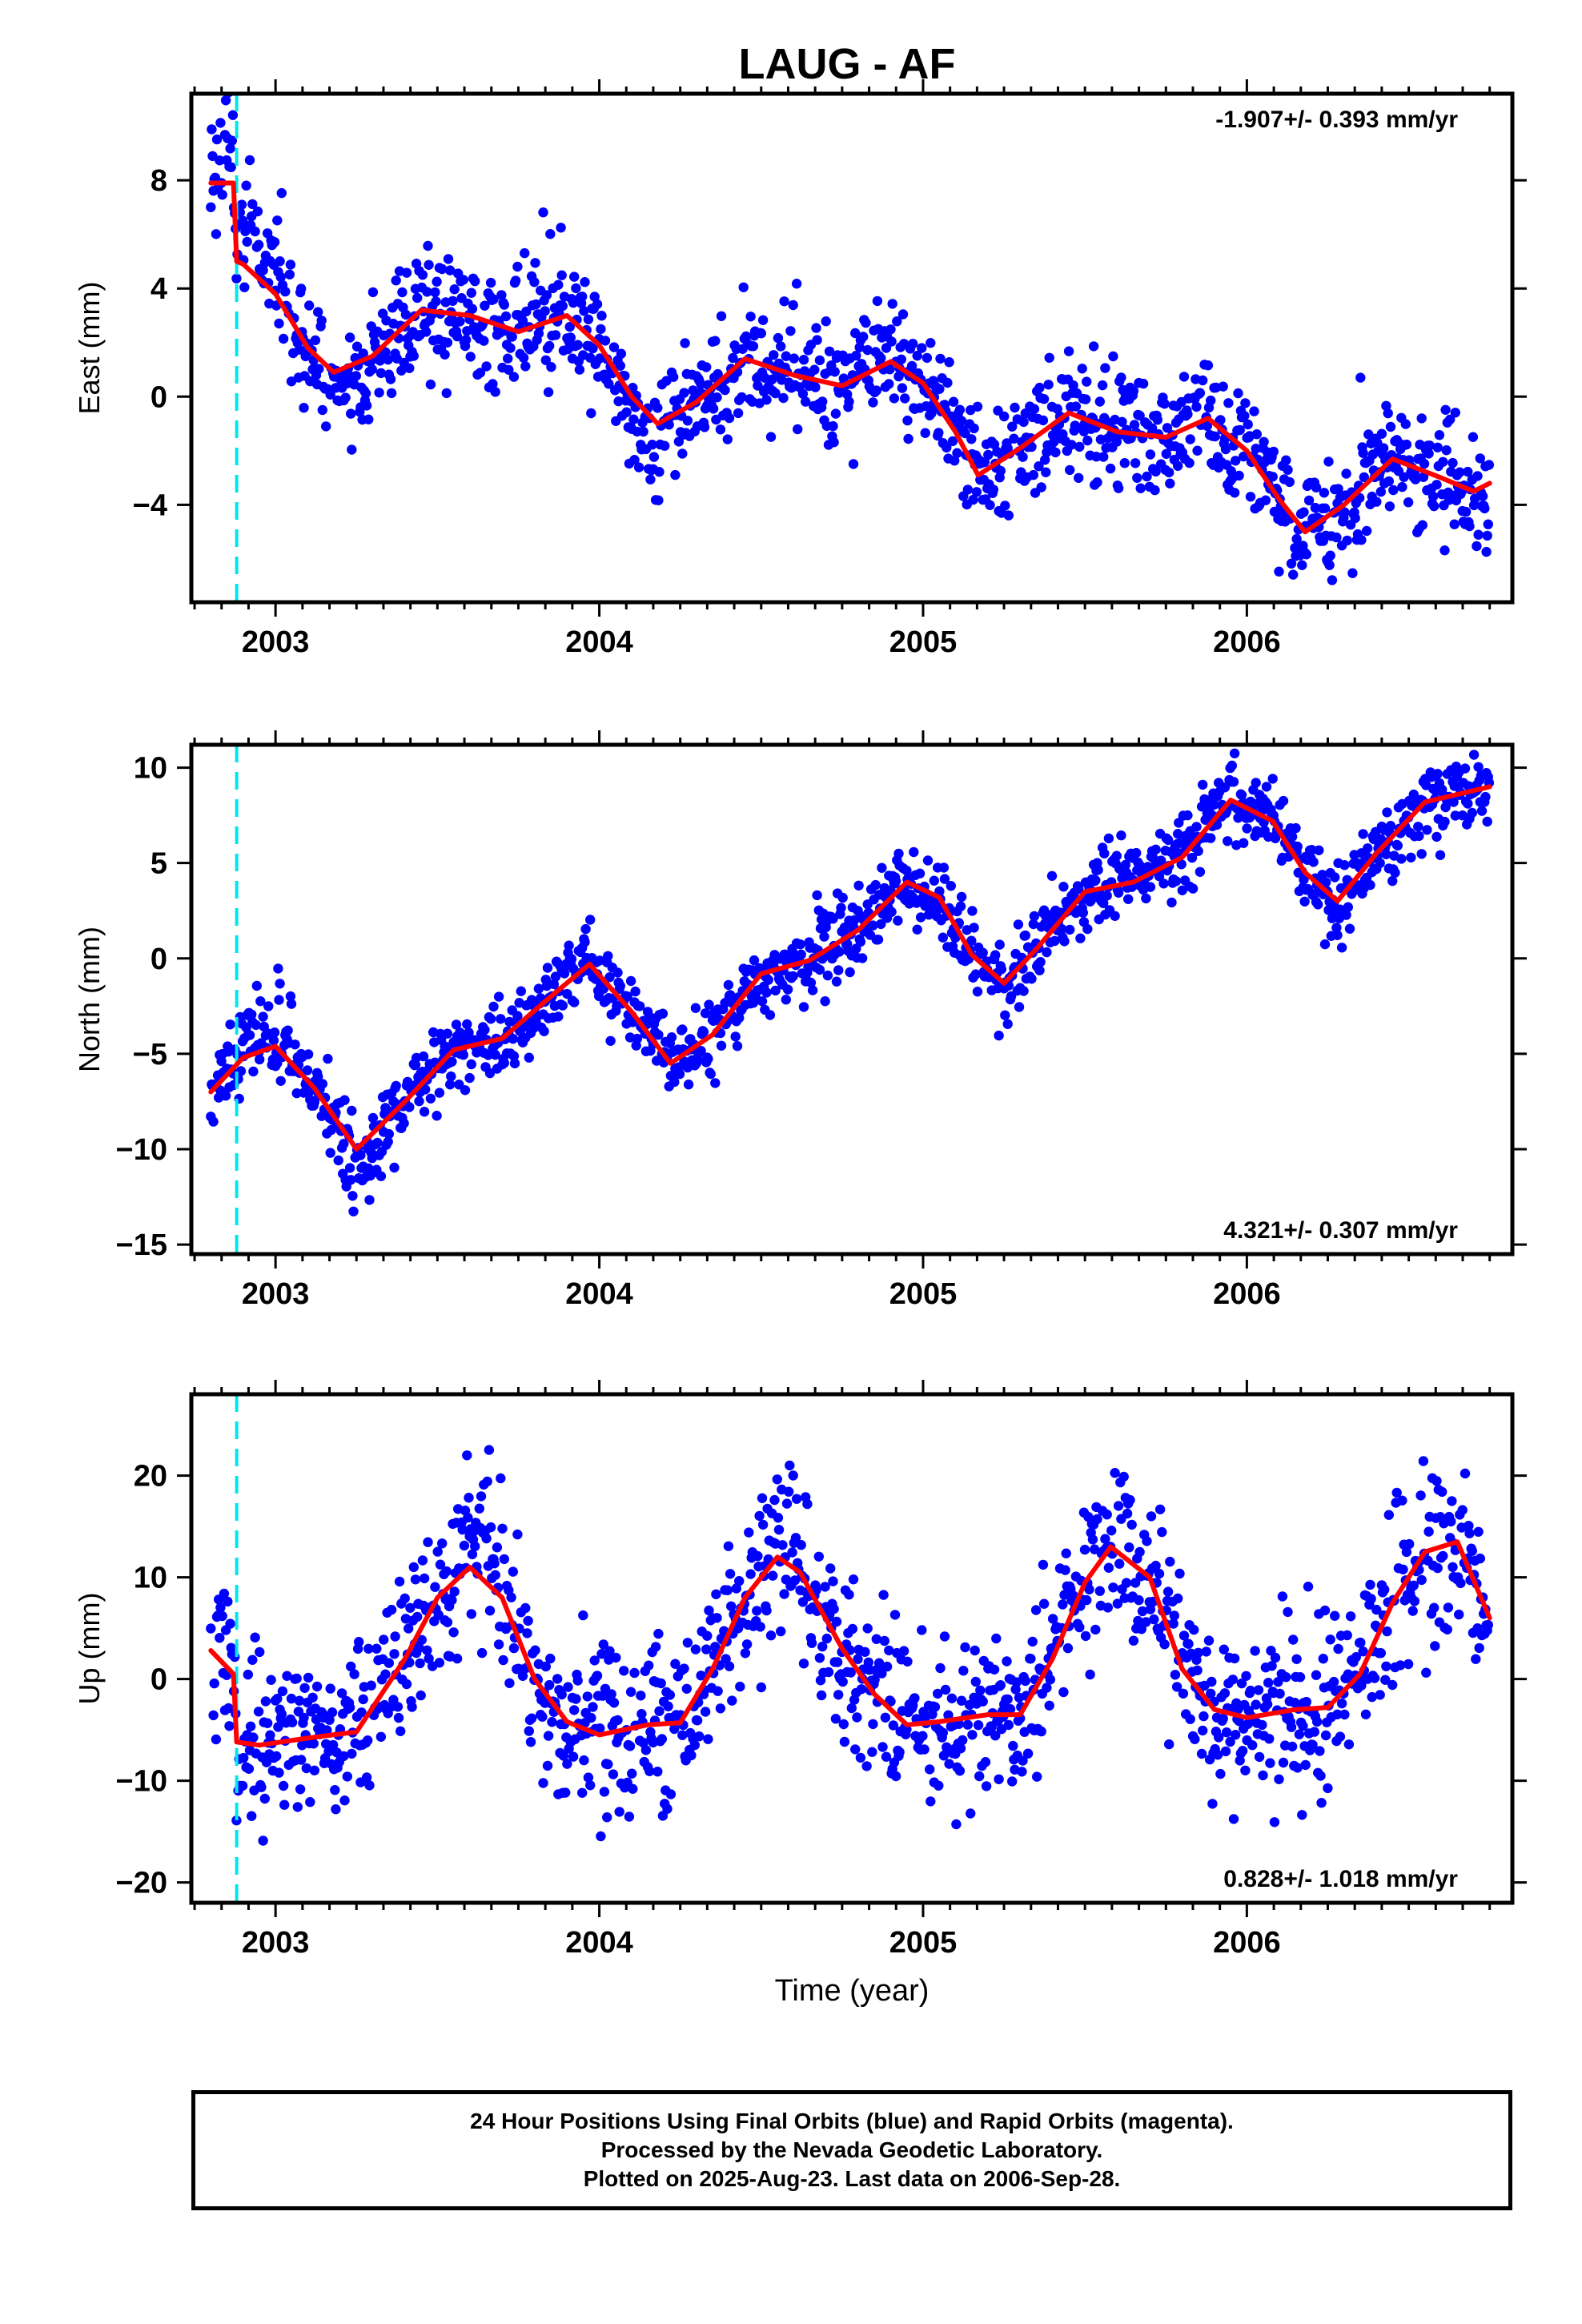 Image resolution: width=1582 pixels, height=2324 pixels. Describe the element at coordinates (141, 1245) in the screenshot. I see `y-tick-label: −15` at that location.